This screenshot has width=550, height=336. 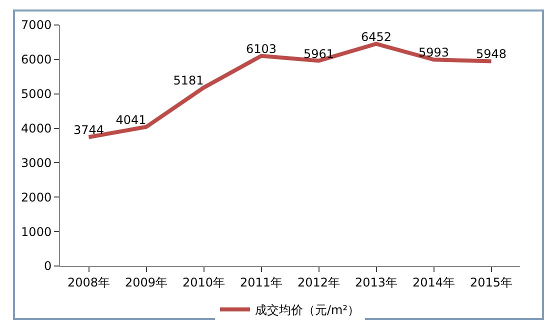 What do you see at coordinates (36, 59) in the screenshot?
I see `y-tick-label: 6000` at bounding box center [36, 59].